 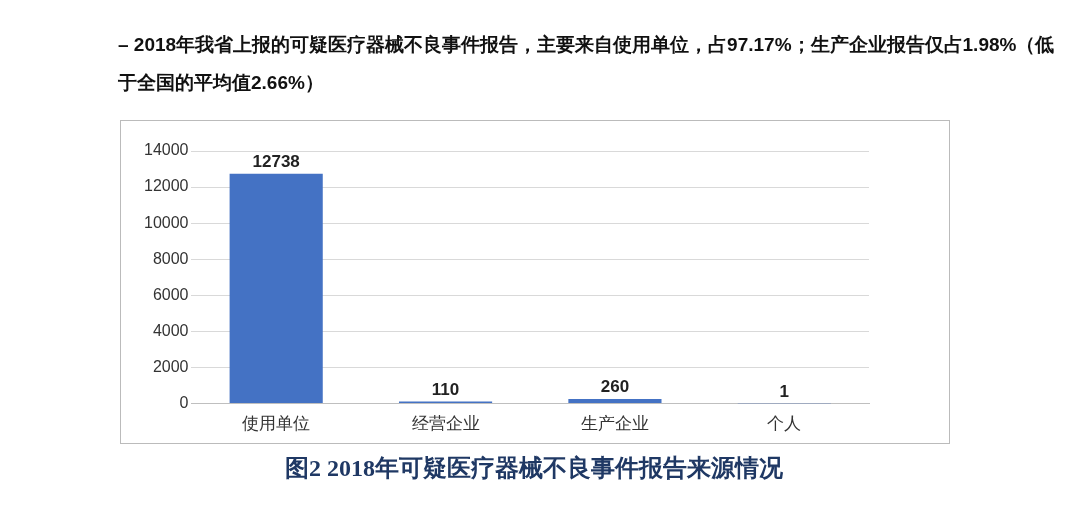 I want to click on x-tick-label: 使用单位, so click(x=276, y=424).